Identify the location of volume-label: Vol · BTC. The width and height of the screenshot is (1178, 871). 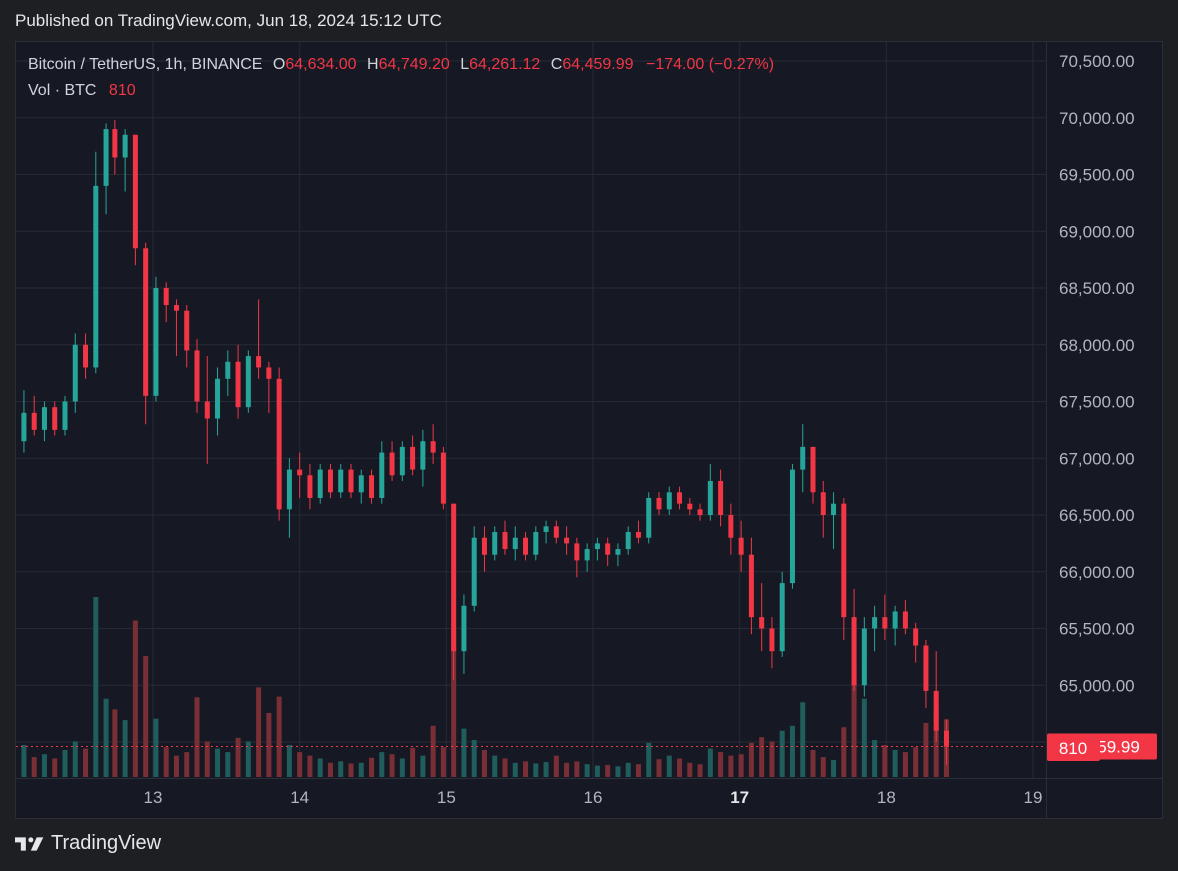
(62, 90).